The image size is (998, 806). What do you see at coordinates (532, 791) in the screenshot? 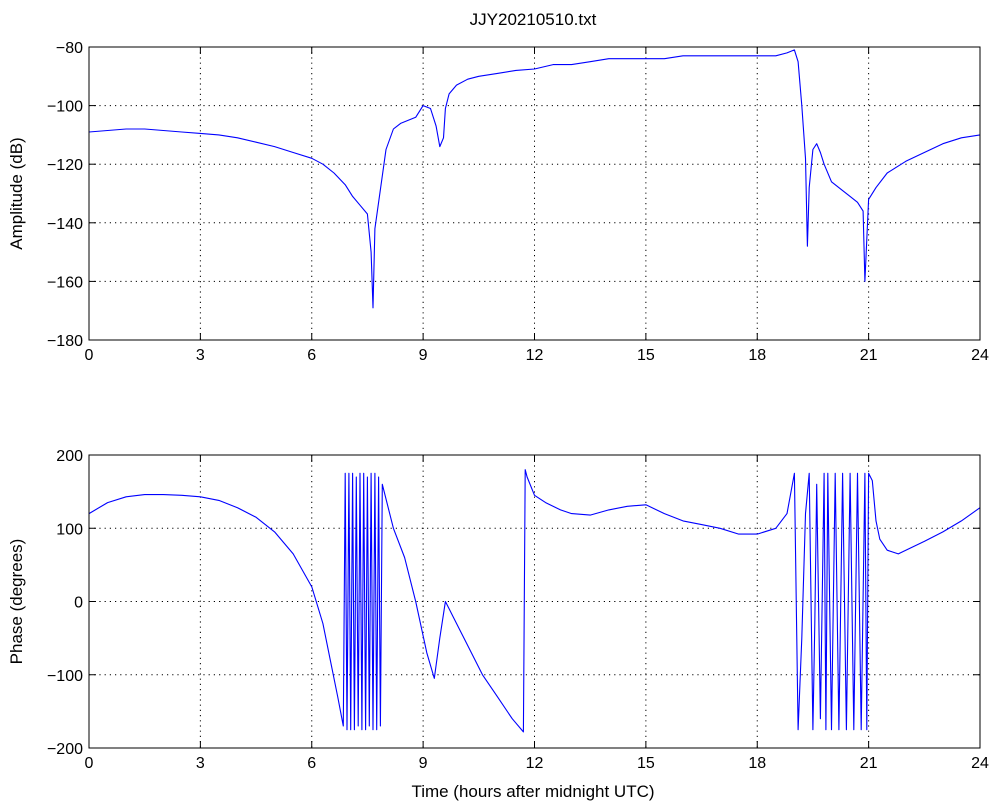
I see `x-axis-label: Time (hours after midnight UTC)` at bounding box center [532, 791].